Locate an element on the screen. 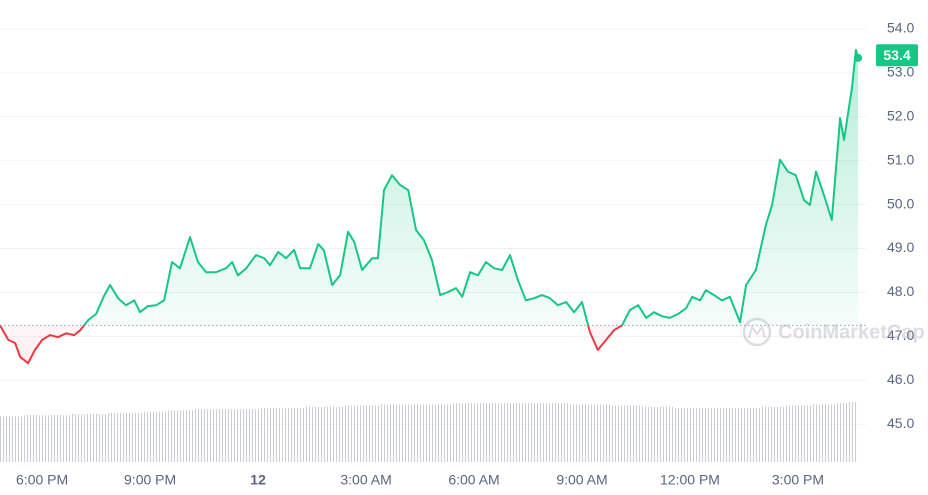 Image resolution: width=928 pixels, height=495 pixels. watermark-logo is located at coordinates (757, 332).